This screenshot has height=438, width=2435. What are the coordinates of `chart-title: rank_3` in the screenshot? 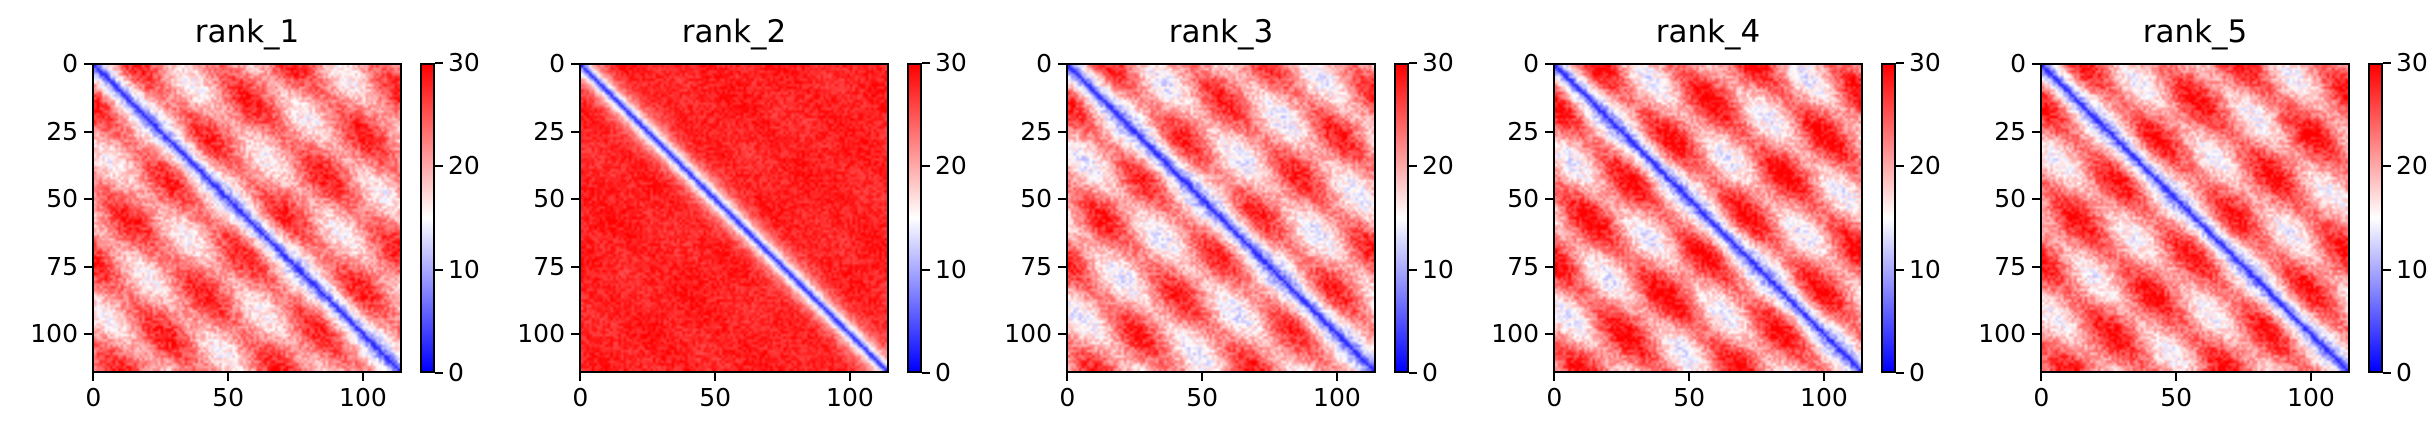 It's located at (1221, 32).